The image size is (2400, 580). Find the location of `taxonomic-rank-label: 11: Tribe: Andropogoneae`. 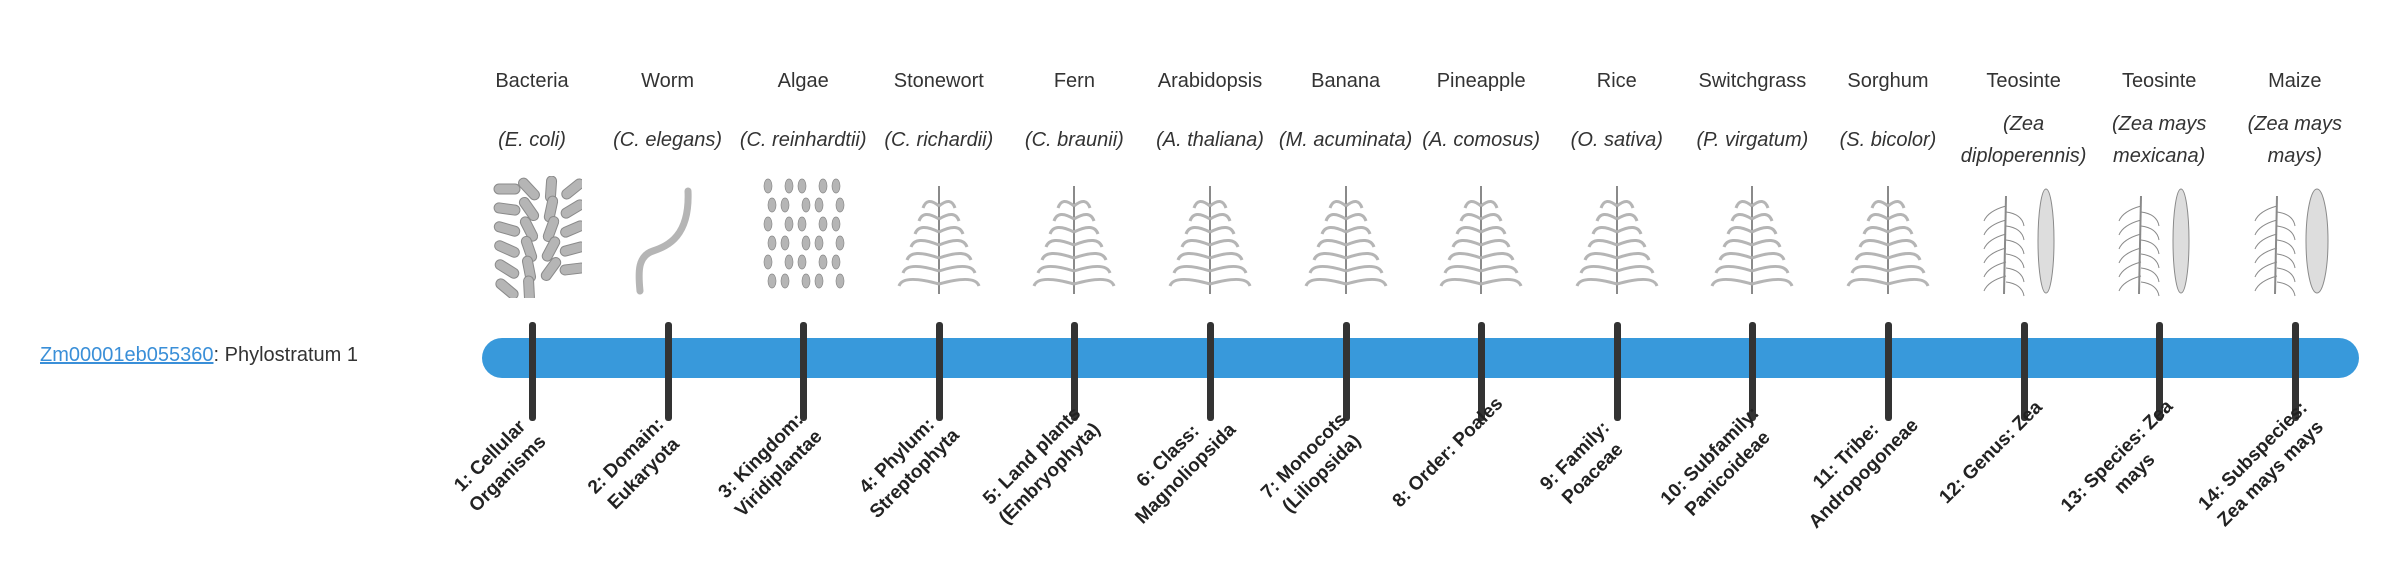

taxonomic-rank-label: 11: Tribe: Andropogoneae is located at coordinates (1863, 473).